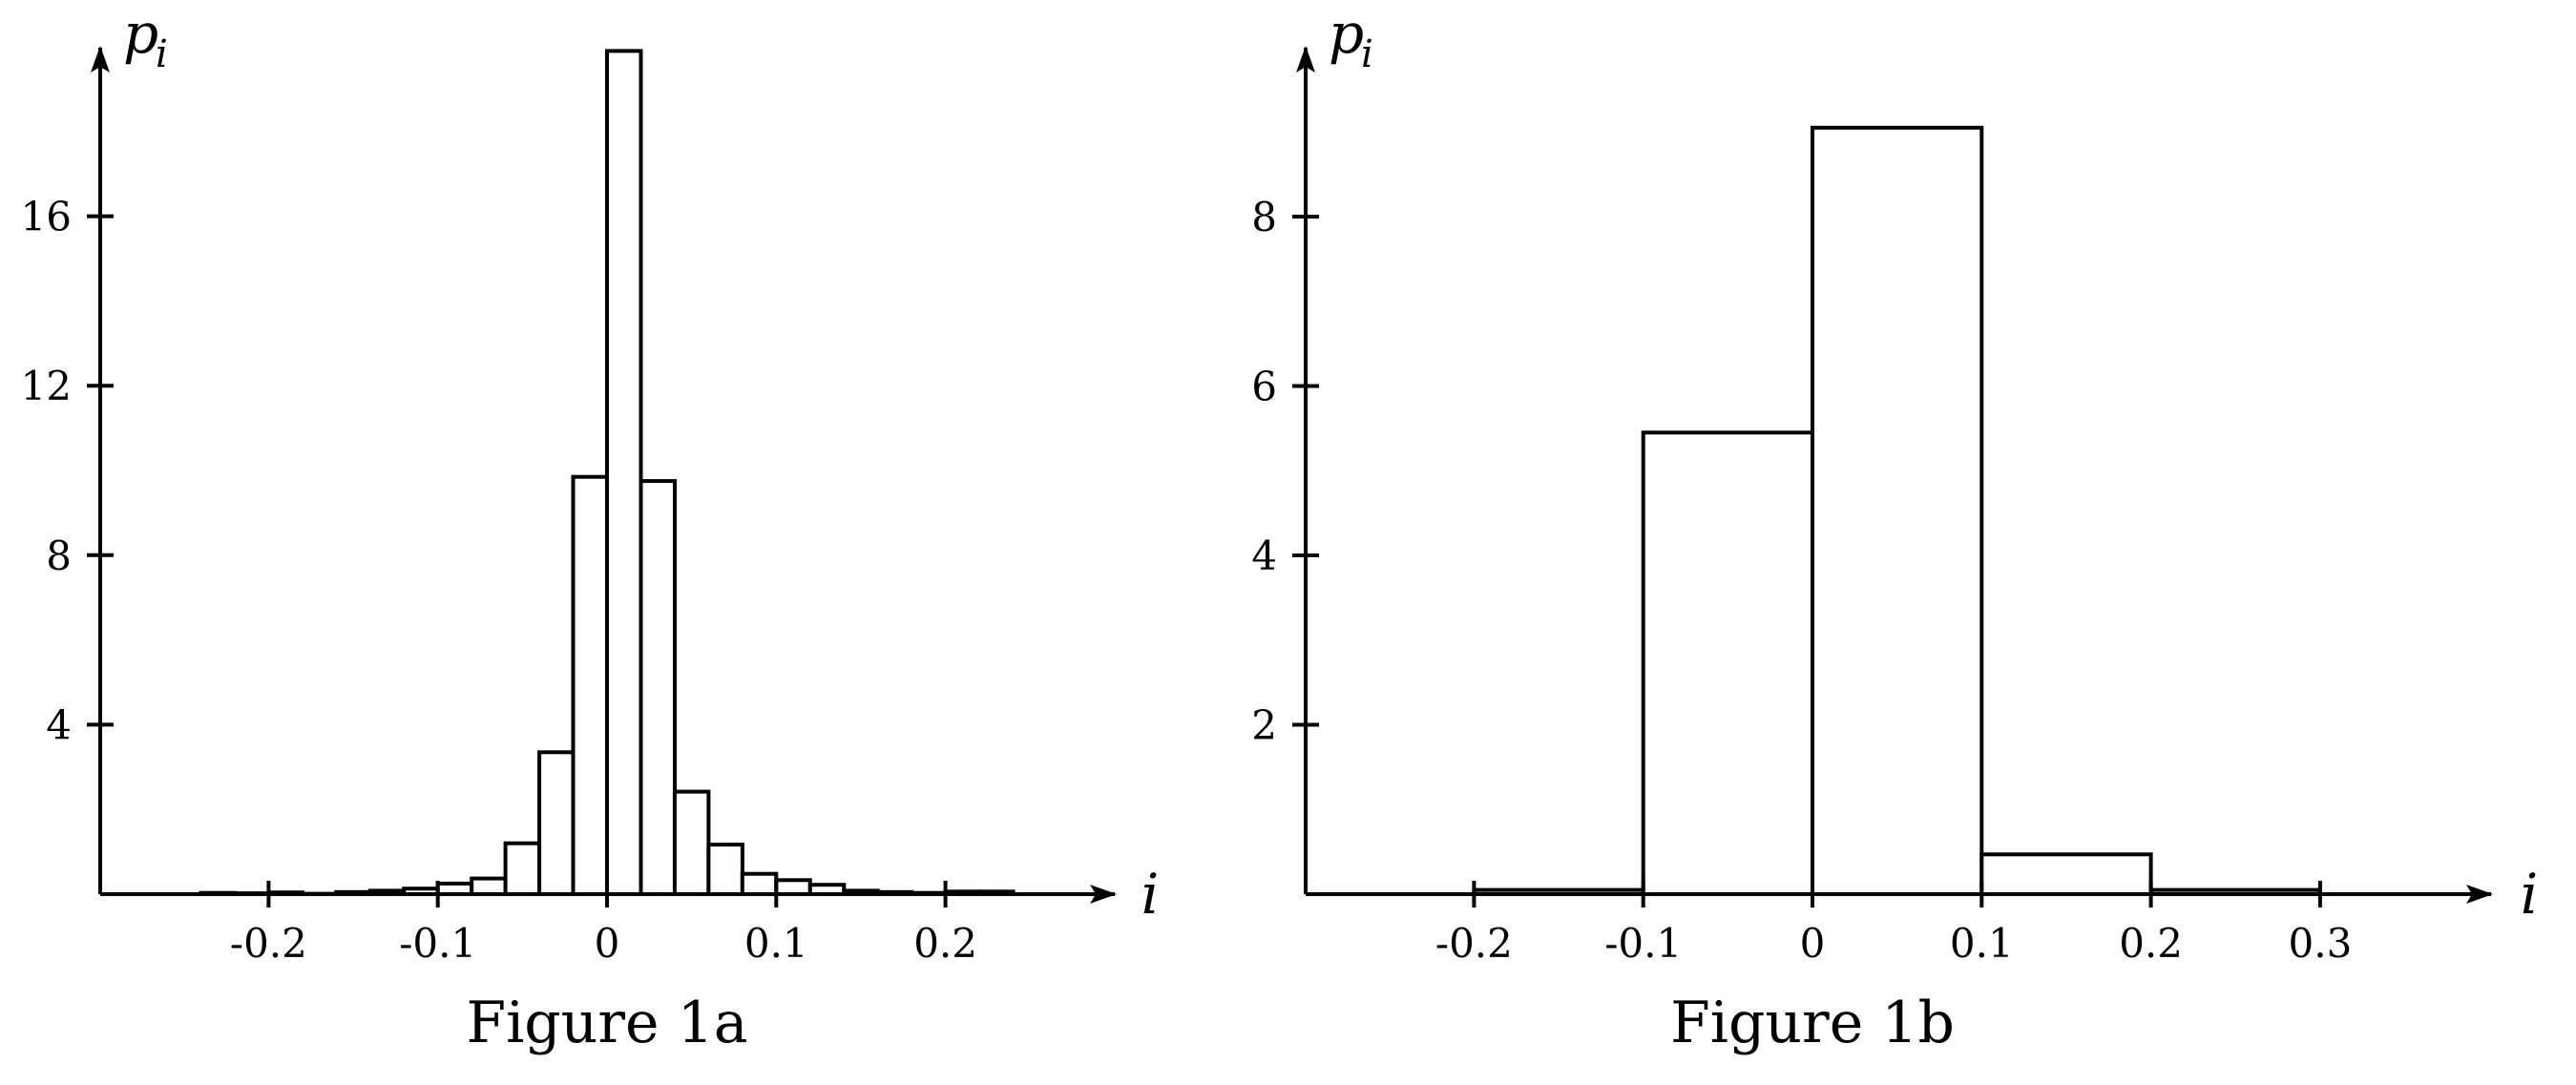 This screenshot has height=1085, width=2576. Describe the element at coordinates (1264, 387) in the screenshot. I see `y-tick-label: 6` at that location.